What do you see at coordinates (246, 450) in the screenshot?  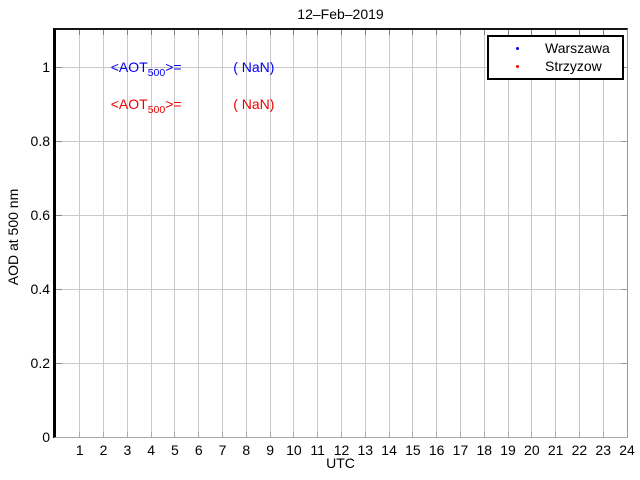 I see `x-tick-label: 8` at bounding box center [246, 450].